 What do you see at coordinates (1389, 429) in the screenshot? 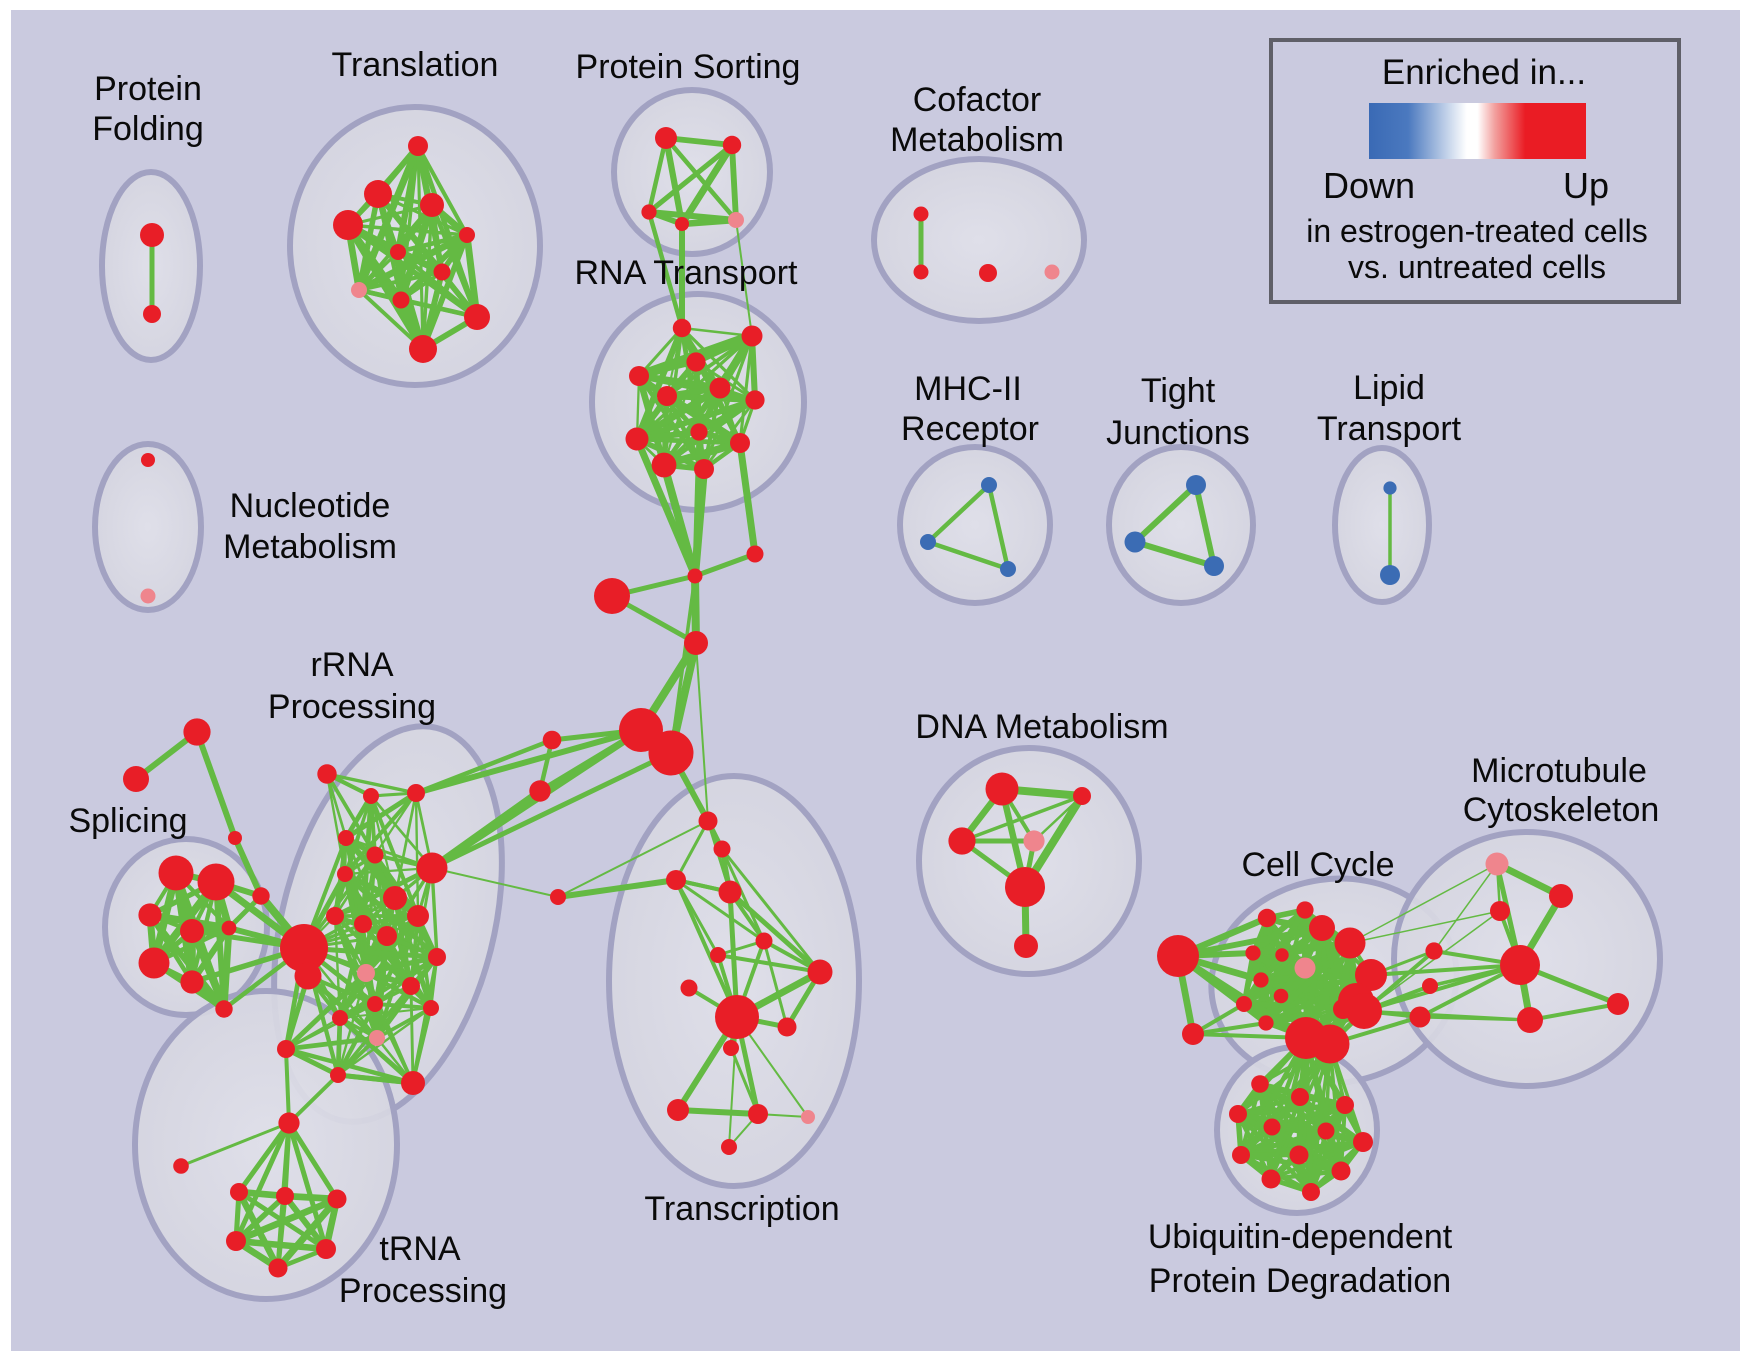
I see `svg-text: Transport` at bounding box center [1389, 429].